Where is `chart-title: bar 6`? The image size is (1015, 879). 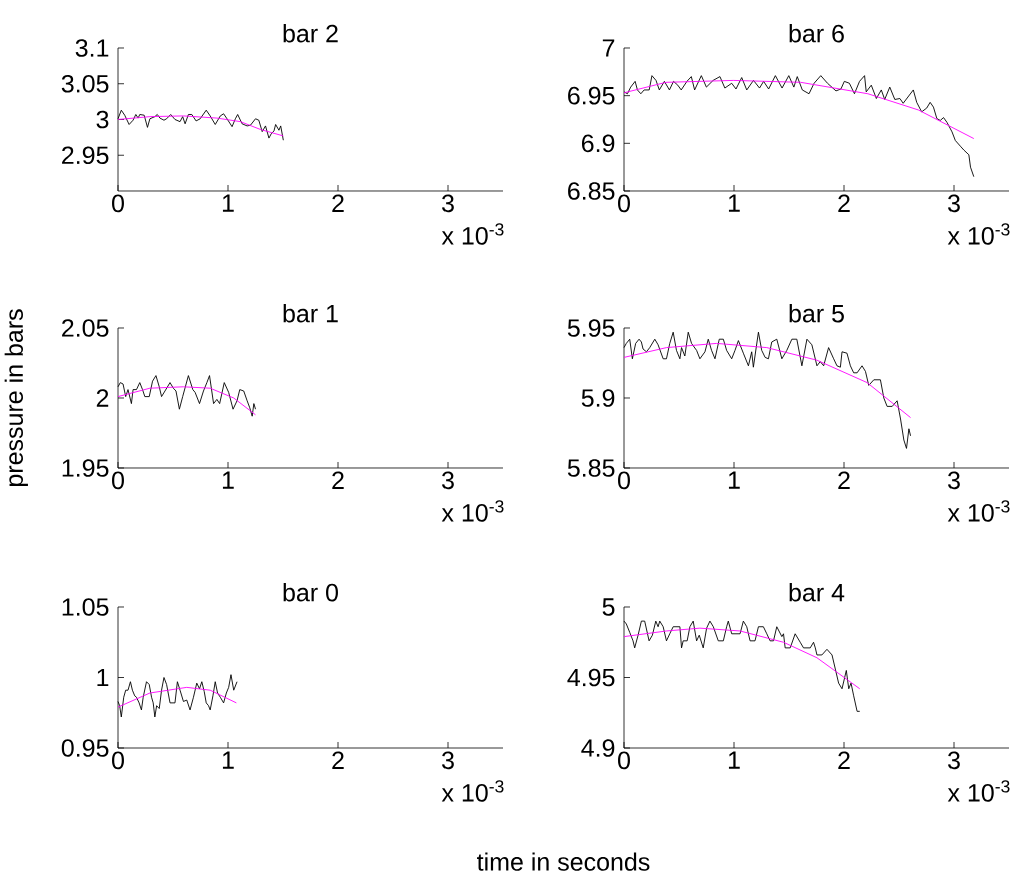
chart-title: bar 6 is located at coordinates (816, 33).